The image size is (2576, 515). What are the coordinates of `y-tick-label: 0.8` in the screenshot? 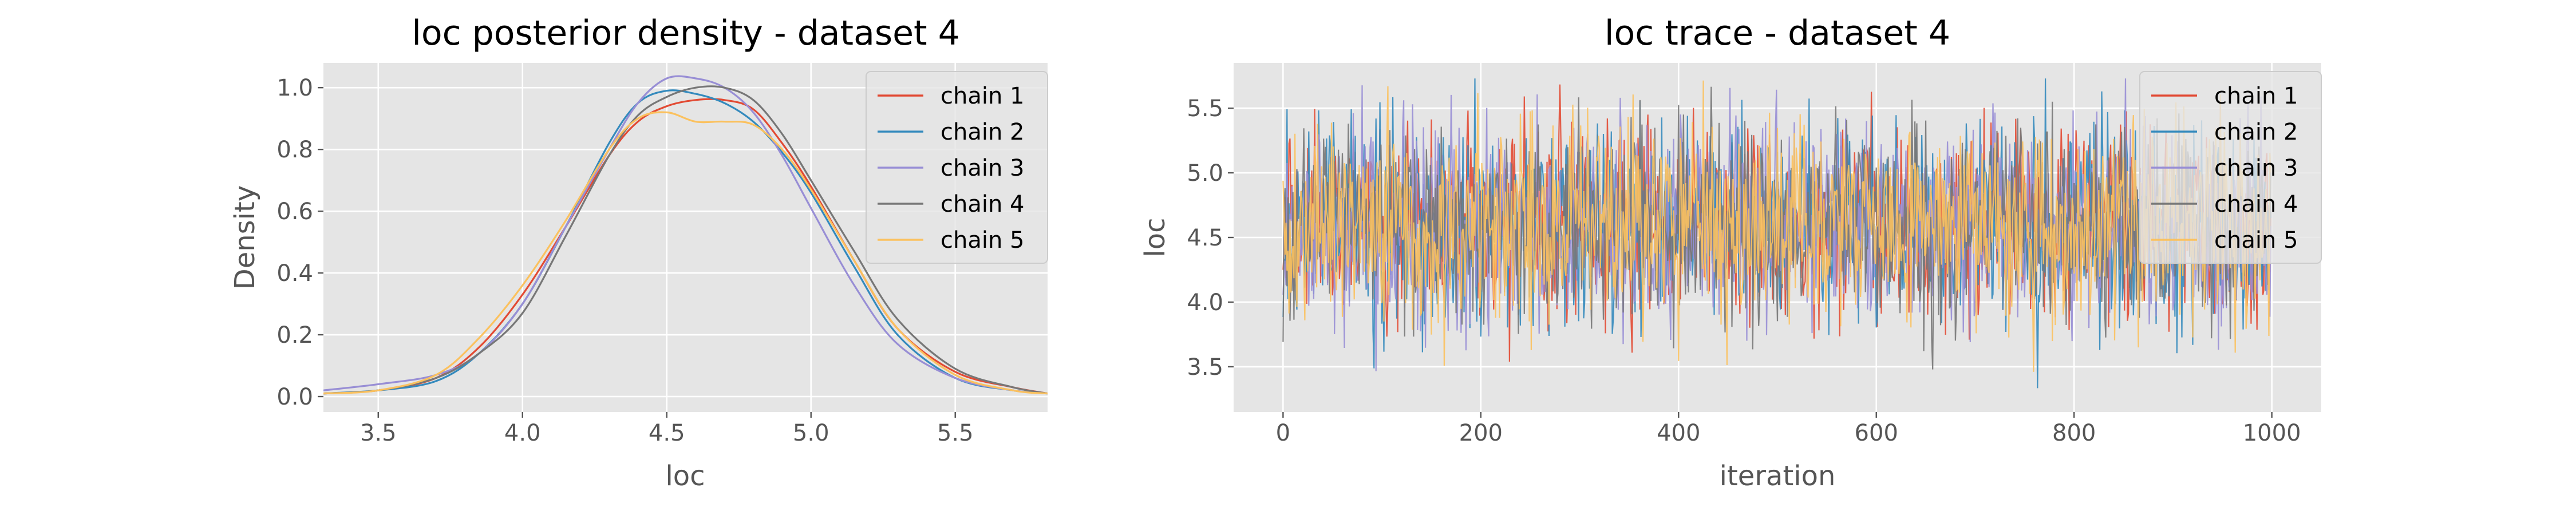 It's located at (294, 150).